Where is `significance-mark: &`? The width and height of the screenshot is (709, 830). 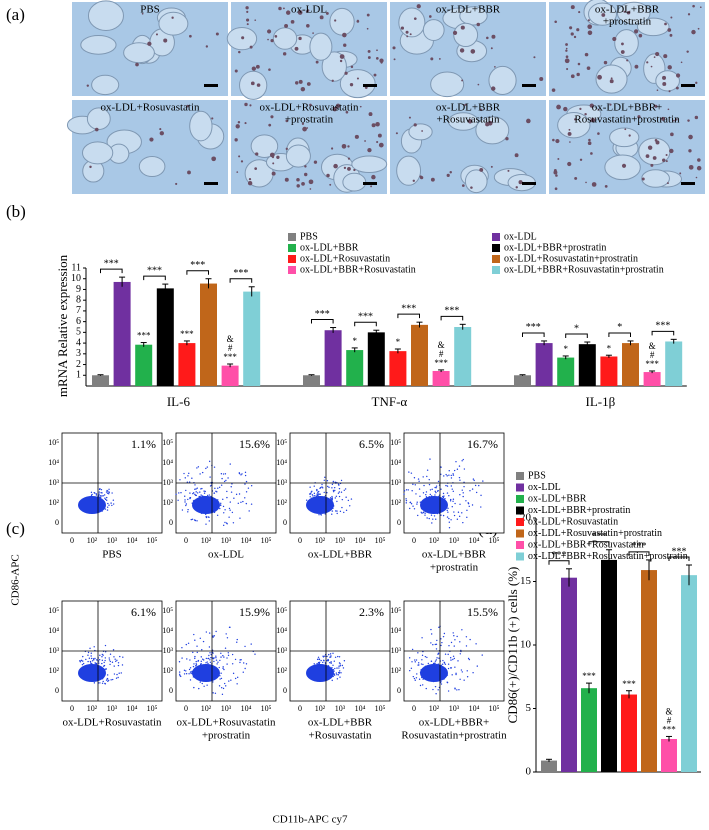 significance-mark: & is located at coordinates (230, 339).